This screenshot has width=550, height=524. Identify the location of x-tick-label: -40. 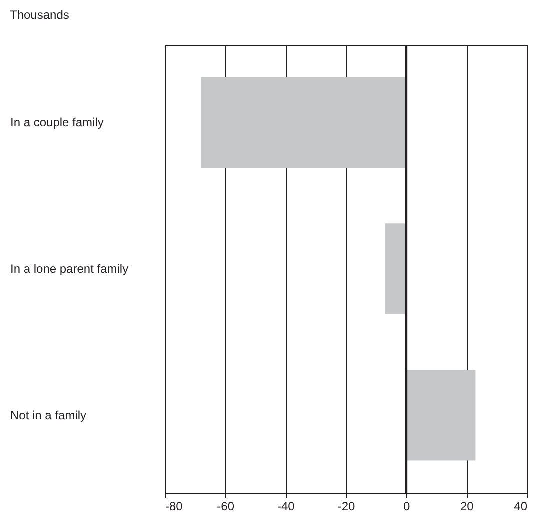
(286, 507).